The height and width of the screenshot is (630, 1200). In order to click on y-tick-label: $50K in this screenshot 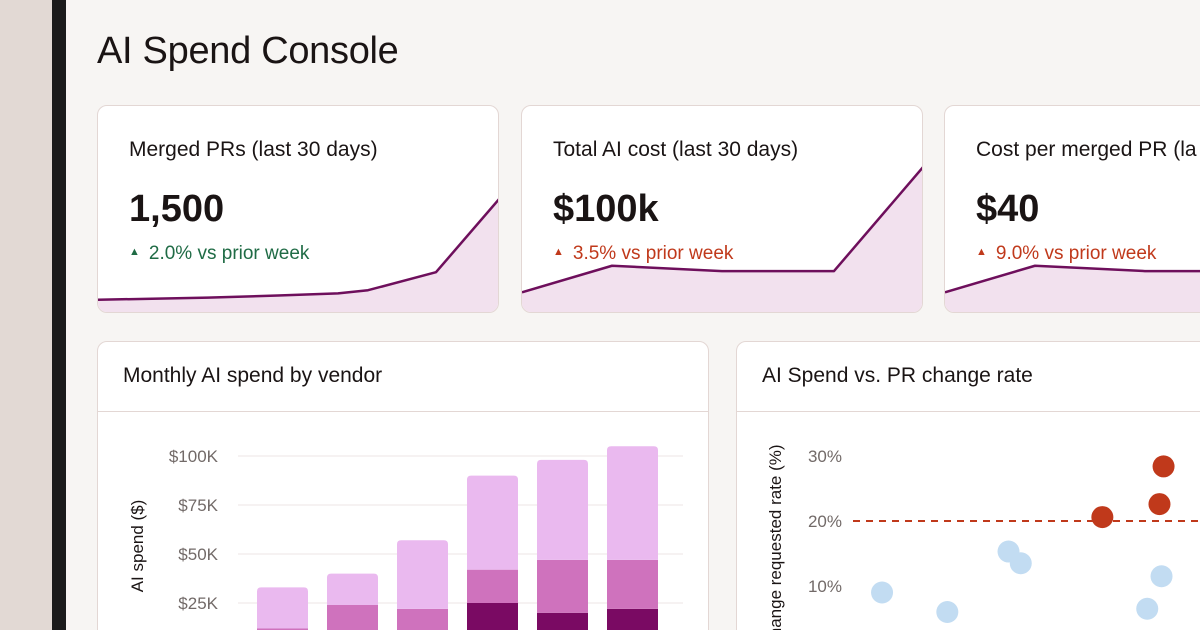, I will do `click(198, 554)`.